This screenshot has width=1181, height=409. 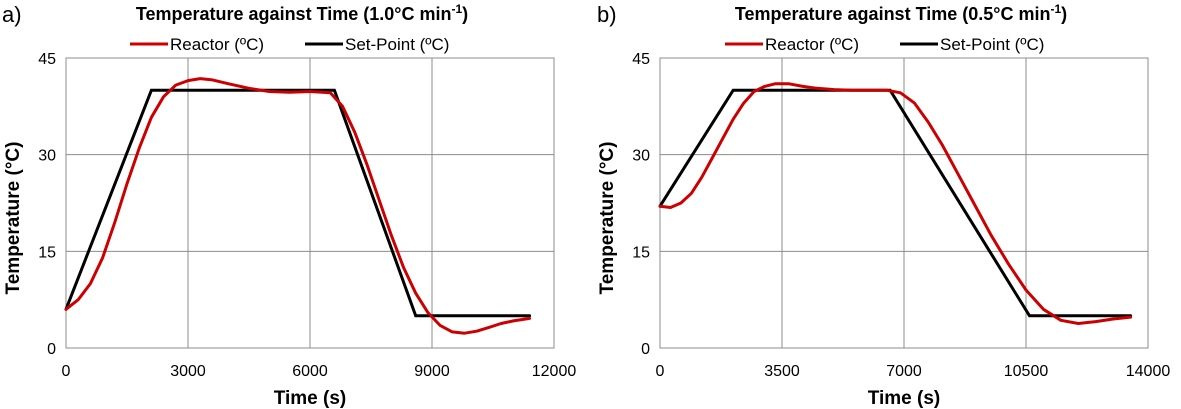 I want to click on x-tick-label-a: 9000, so click(x=432, y=371).